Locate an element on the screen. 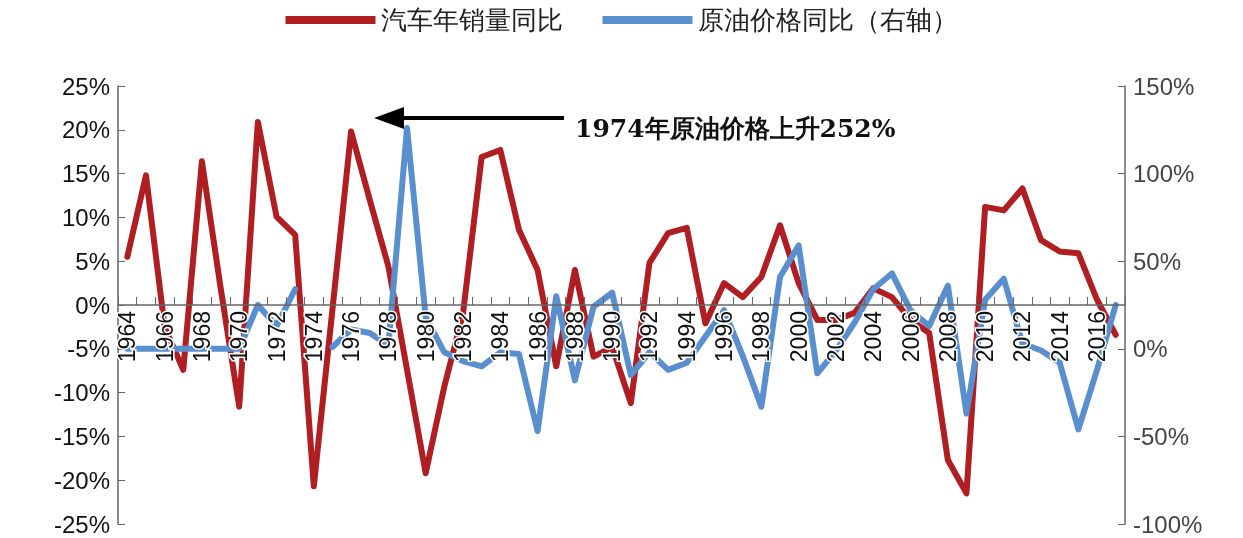 This screenshot has height=538, width=1243. x-tick-label: 1978 is located at coordinates (388, 337).